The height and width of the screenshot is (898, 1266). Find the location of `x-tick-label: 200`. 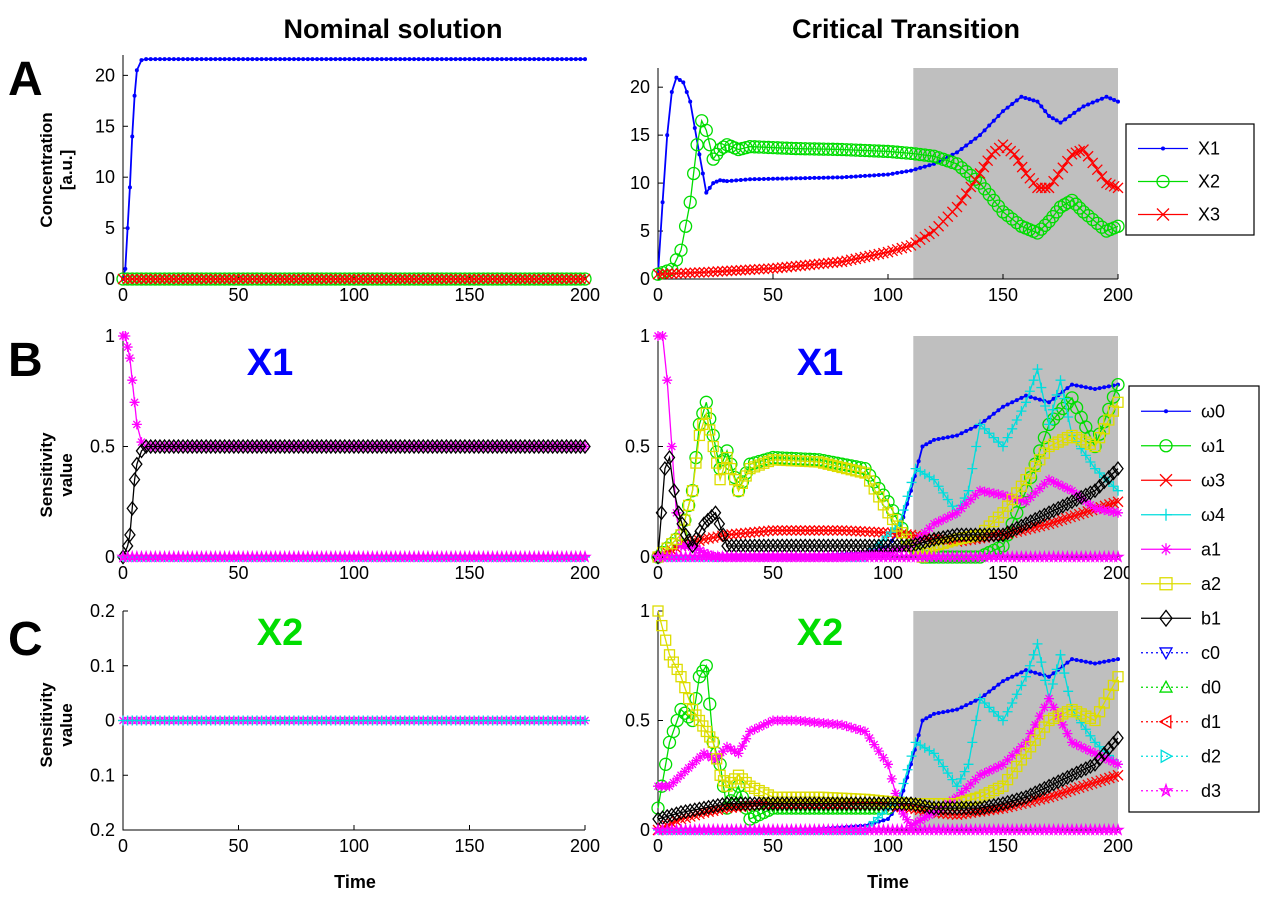

x-tick-label: 200 is located at coordinates (1118, 573).